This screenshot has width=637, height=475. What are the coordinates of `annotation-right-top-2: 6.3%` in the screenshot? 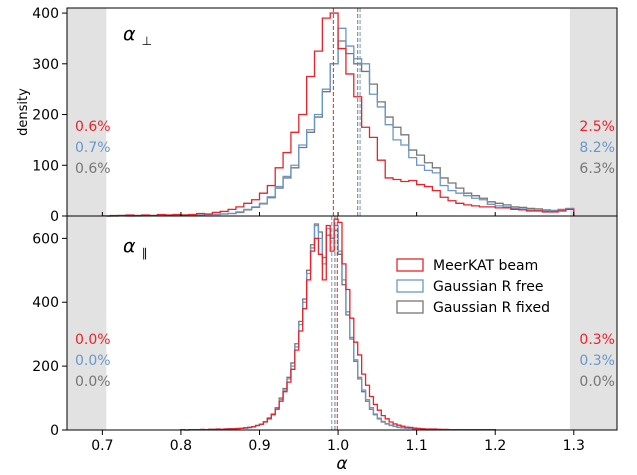 It's located at (597, 169).